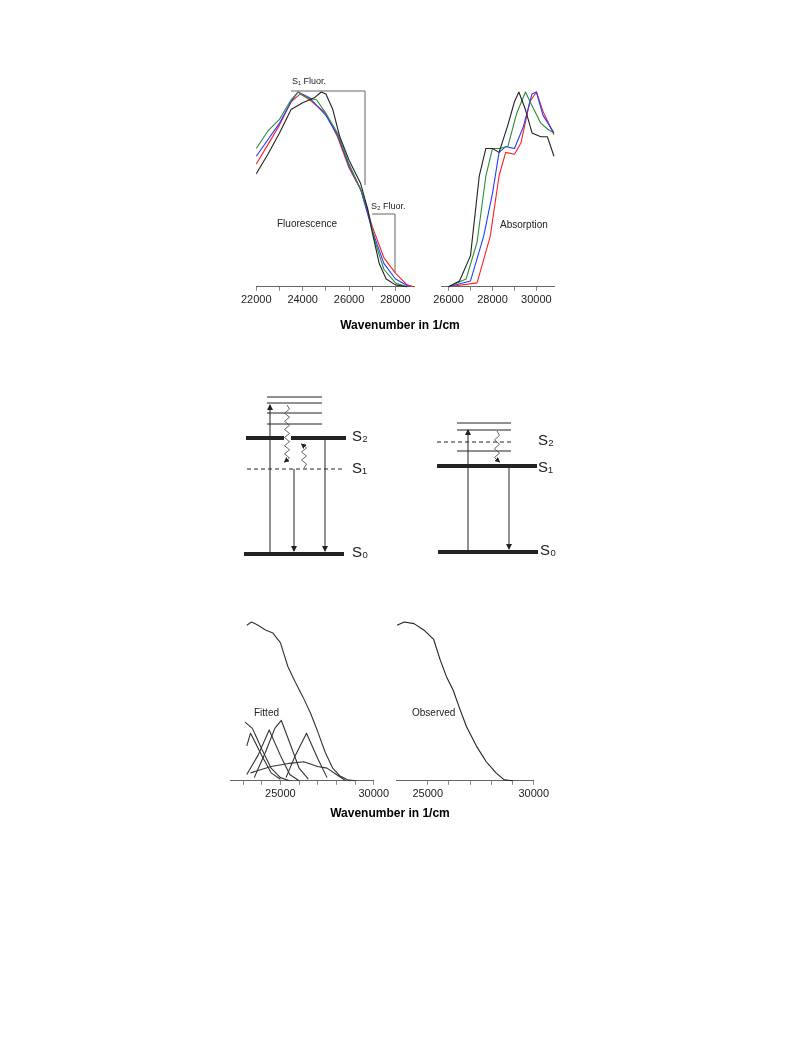 The height and width of the screenshot is (1057, 793). What do you see at coordinates (307, 223) in the screenshot?
I see `annotation: Fluorescence` at bounding box center [307, 223].